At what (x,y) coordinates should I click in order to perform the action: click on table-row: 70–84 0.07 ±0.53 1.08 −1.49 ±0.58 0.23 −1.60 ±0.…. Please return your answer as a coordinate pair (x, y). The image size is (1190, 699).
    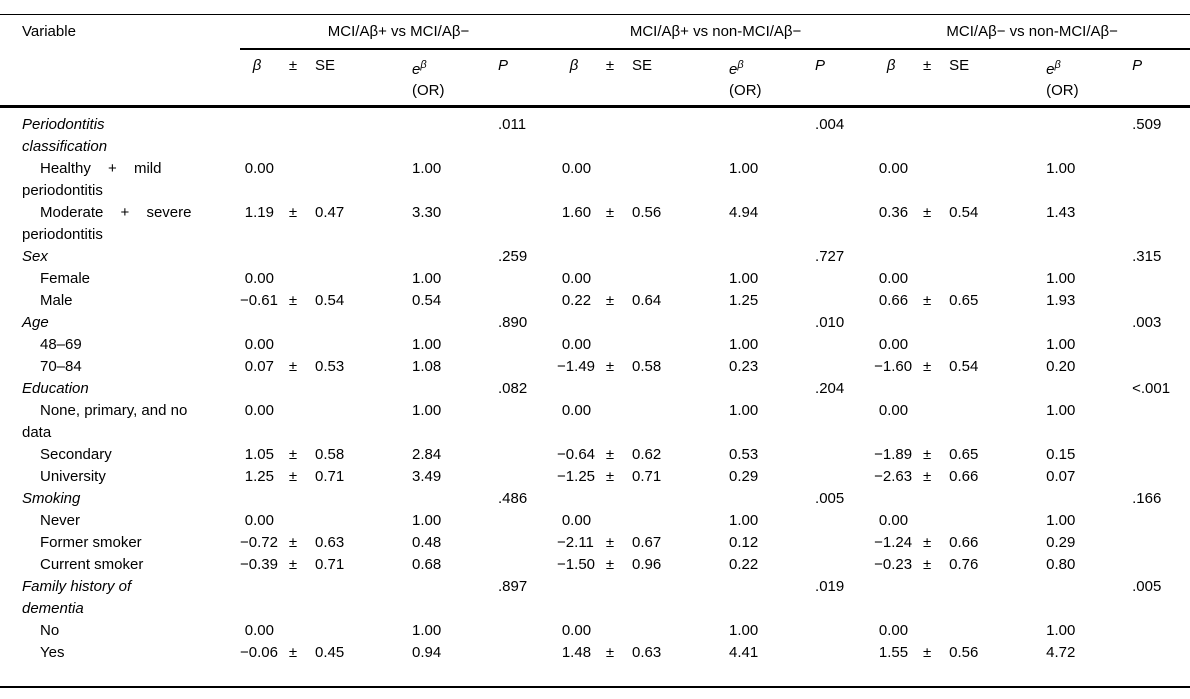
    Looking at the image, I should click on (595, 367).